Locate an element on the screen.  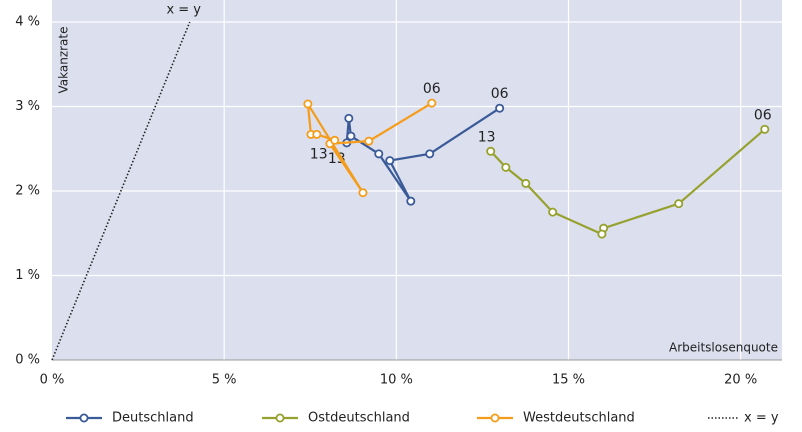
x-tick-label: 10 % is located at coordinates (396, 380).